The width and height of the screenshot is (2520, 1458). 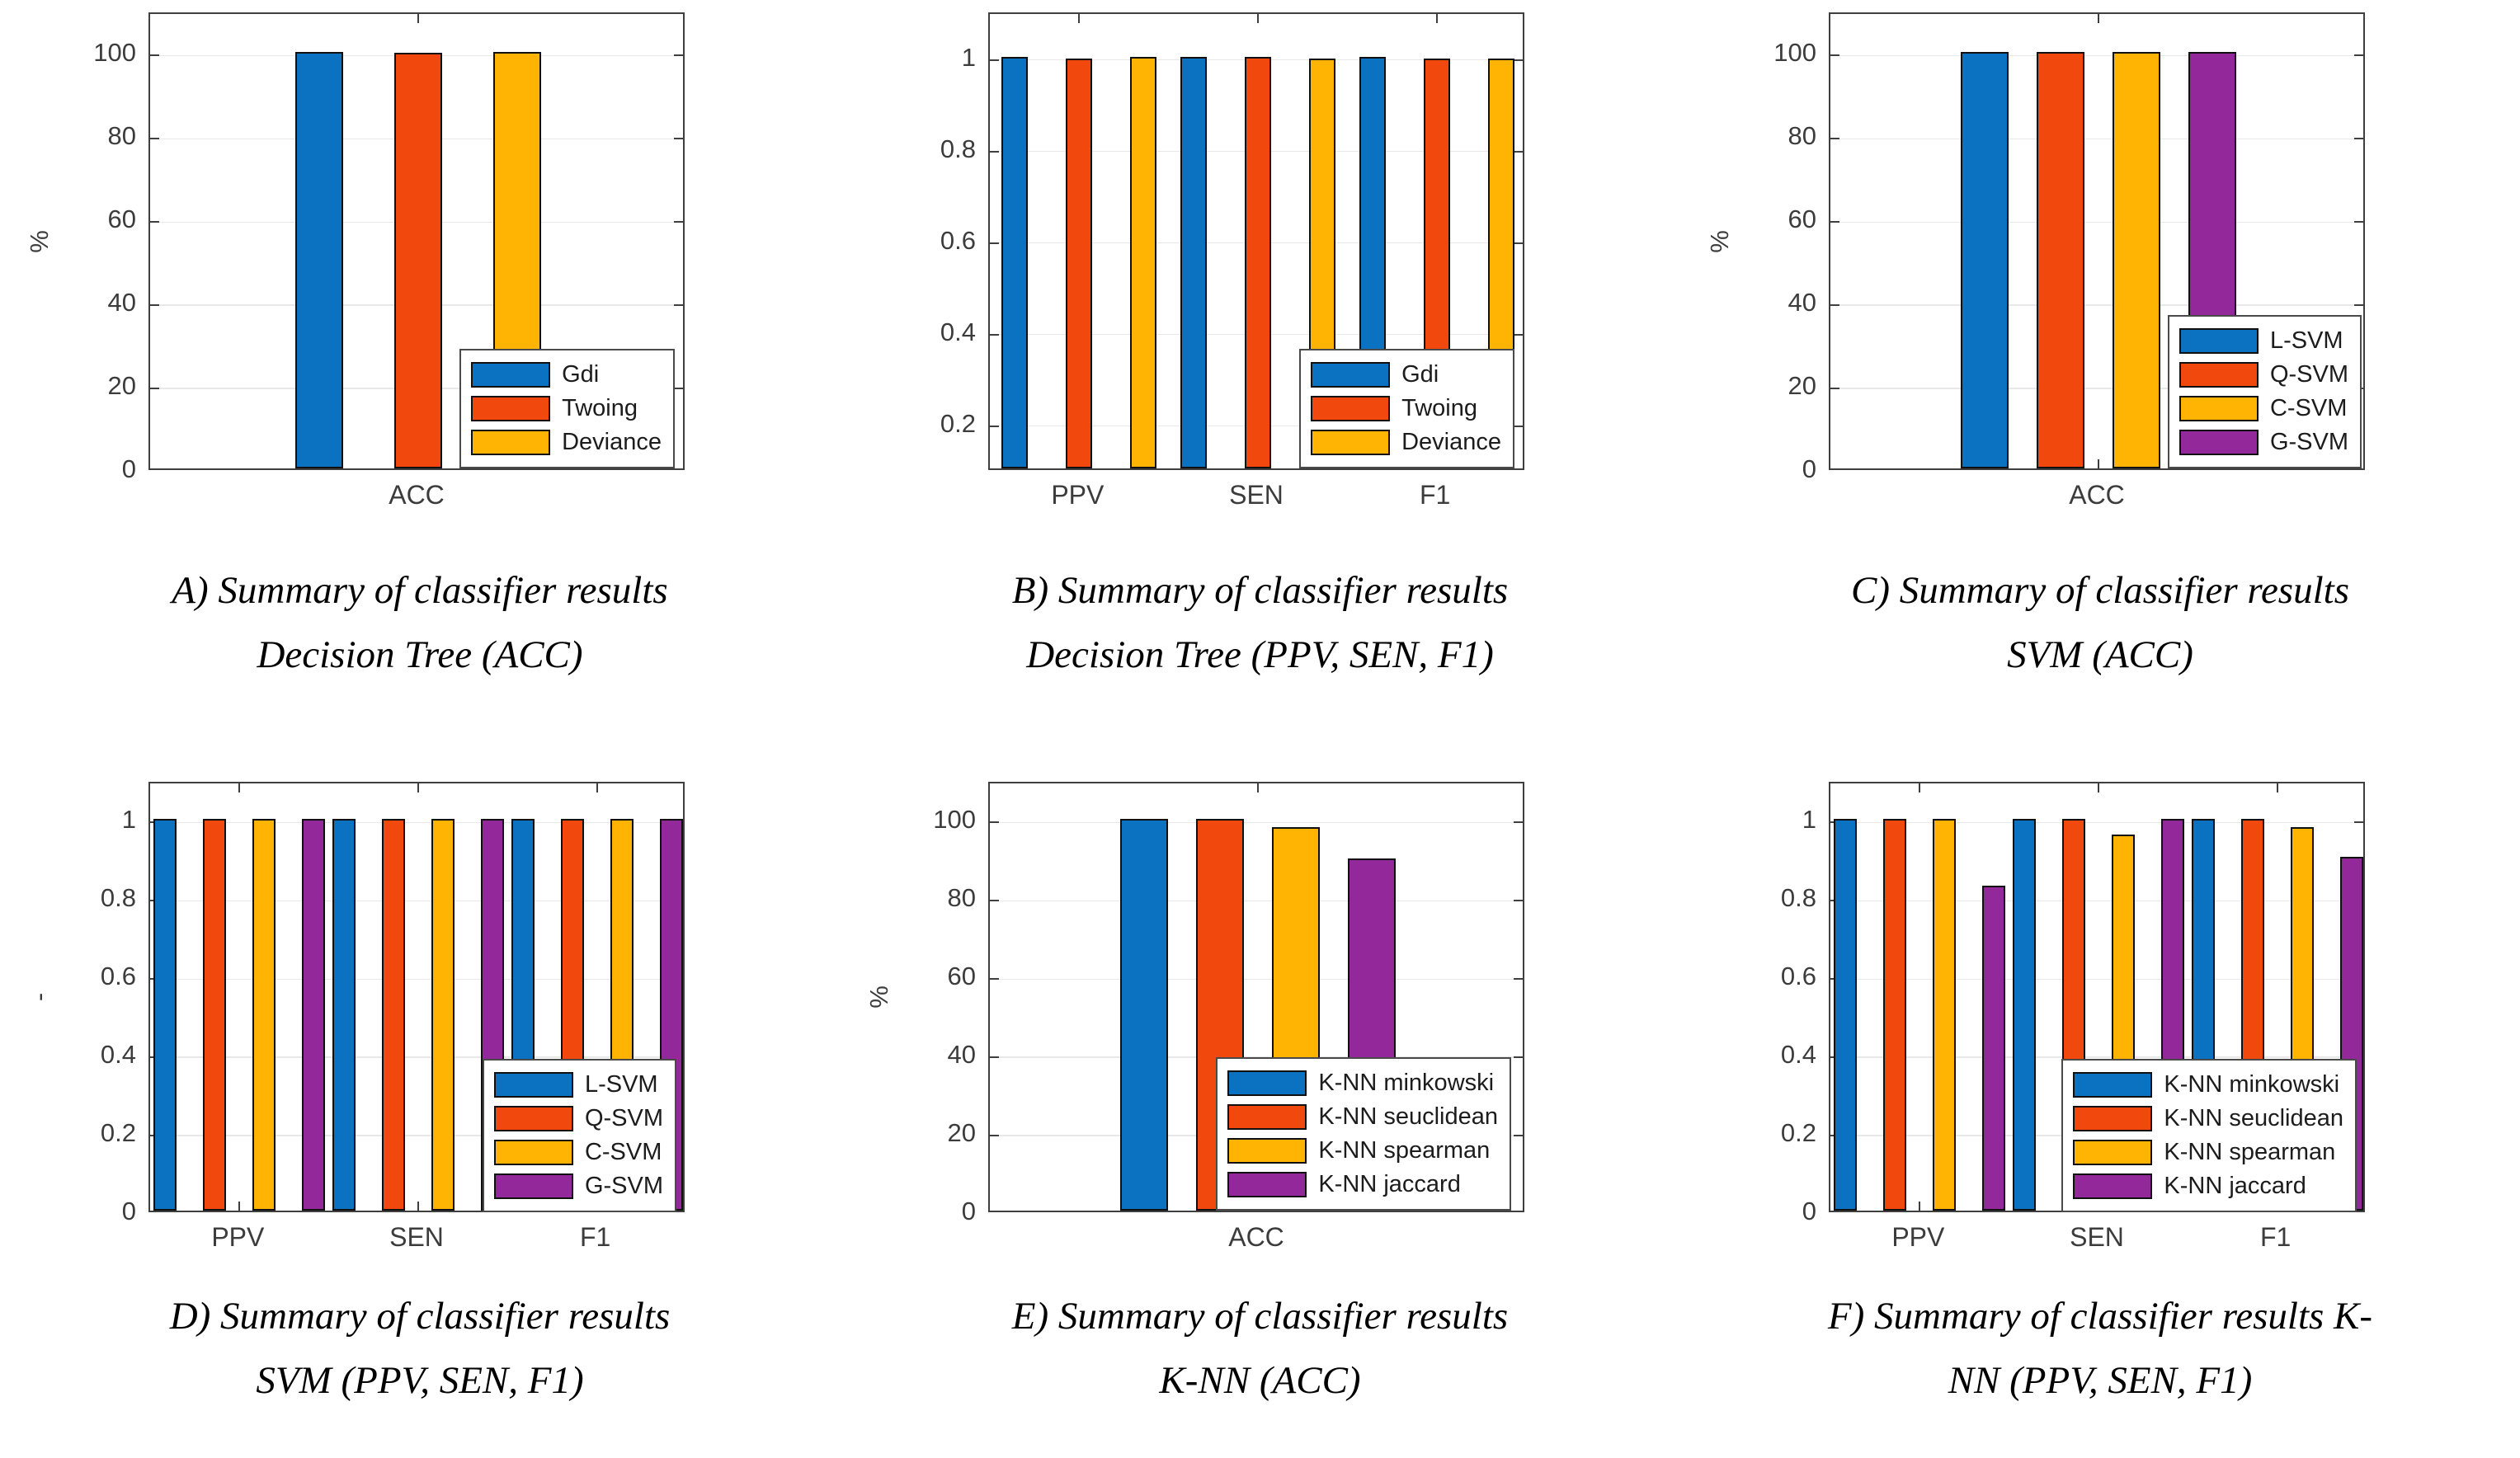 I want to click on plot-area: L-SVM Q-SVM C-SVM G-SVM, so click(x=416, y=997).